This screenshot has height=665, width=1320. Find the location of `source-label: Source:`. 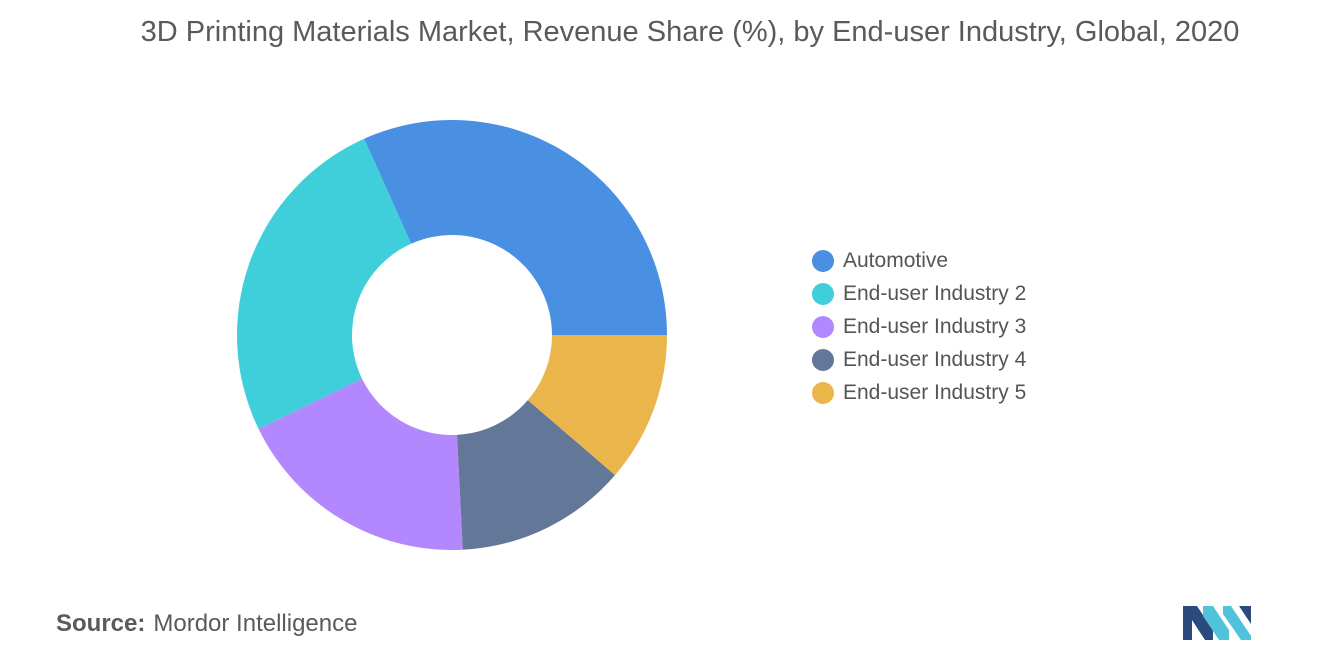

source-label: Source: is located at coordinates (101, 623).